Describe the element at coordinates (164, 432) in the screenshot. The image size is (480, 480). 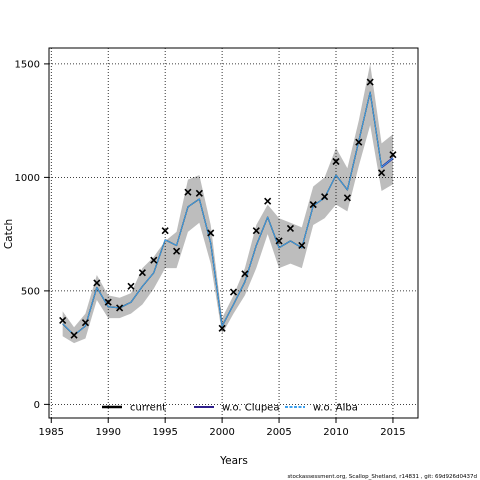
I see `x-tick-label: 1995` at that location.